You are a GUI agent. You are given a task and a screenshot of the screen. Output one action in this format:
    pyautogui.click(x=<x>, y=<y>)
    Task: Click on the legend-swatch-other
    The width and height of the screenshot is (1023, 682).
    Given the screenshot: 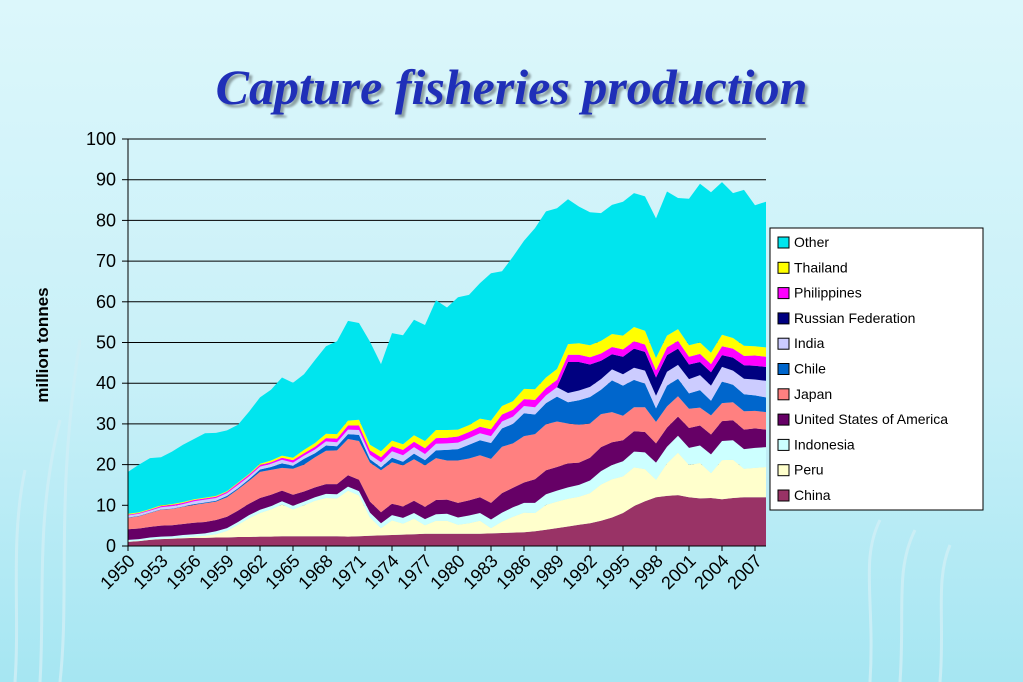 What is the action you would take?
    pyautogui.click(x=783, y=242)
    